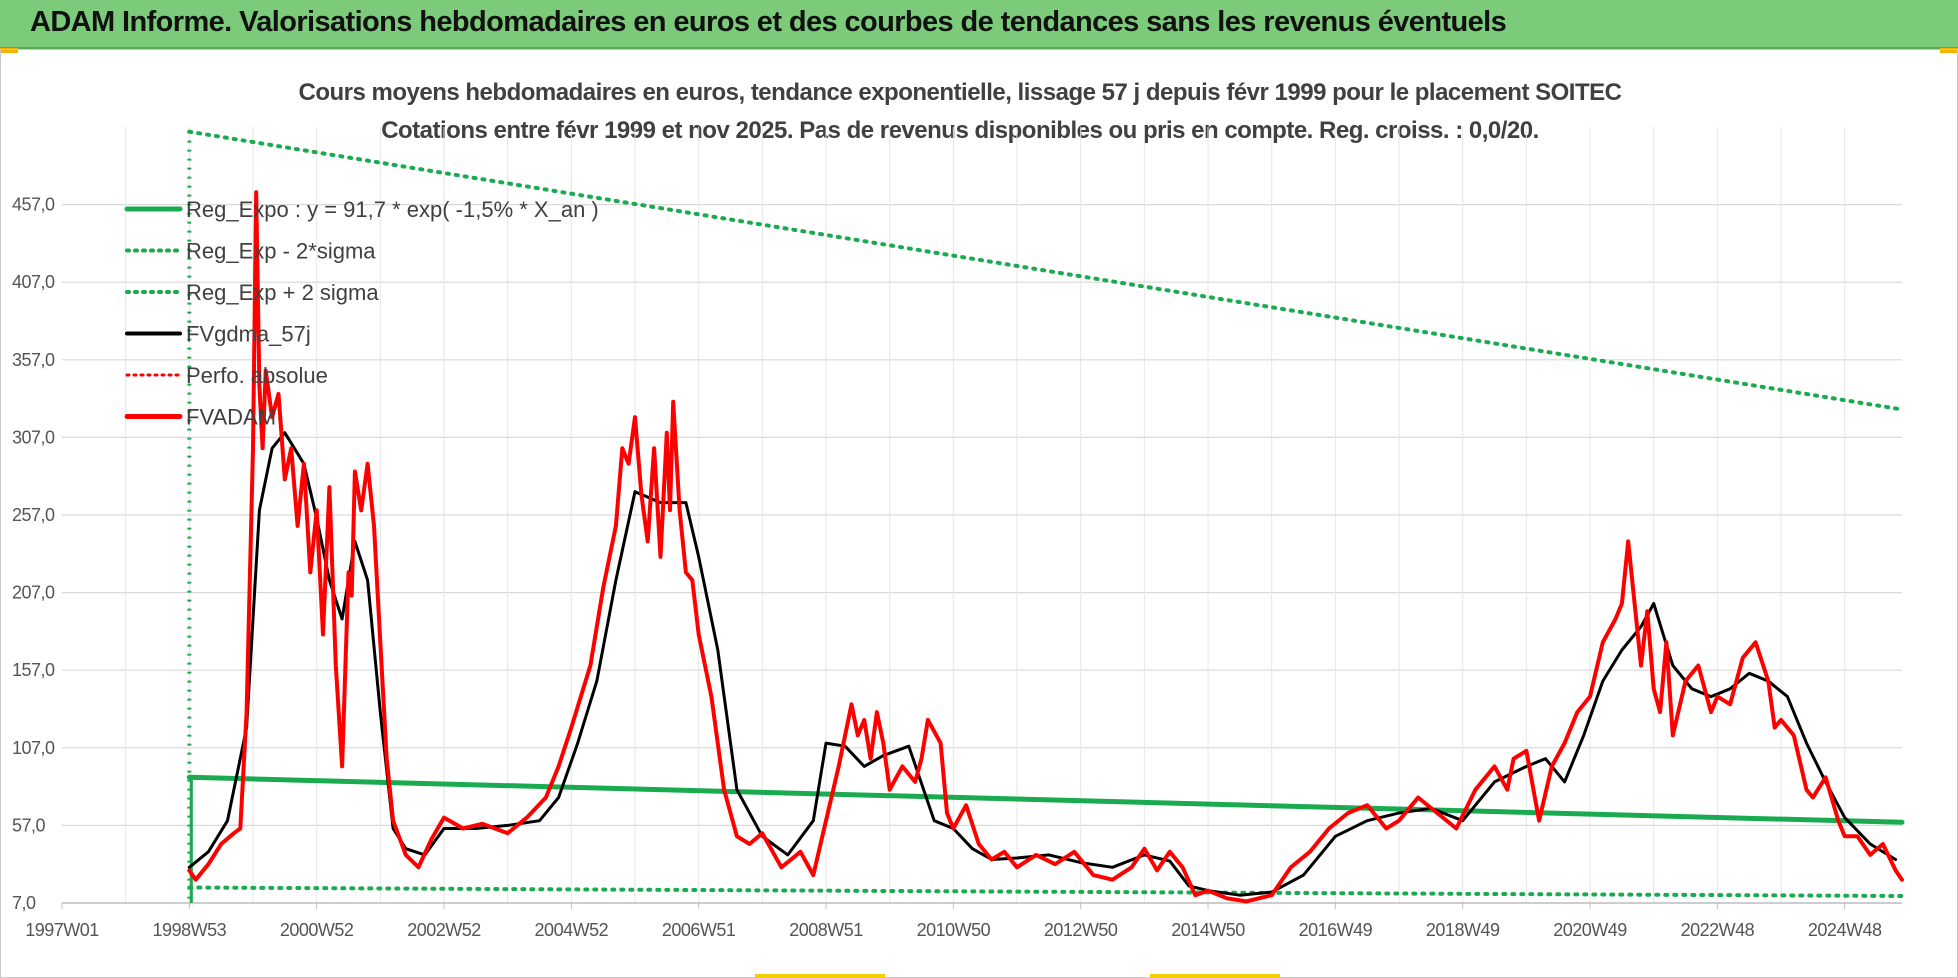 The image size is (1958, 978). Describe the element at coordinates (282, 292) in the screenshot. I see `legend-label: Reg_Exp + 2 sigma` at that location.